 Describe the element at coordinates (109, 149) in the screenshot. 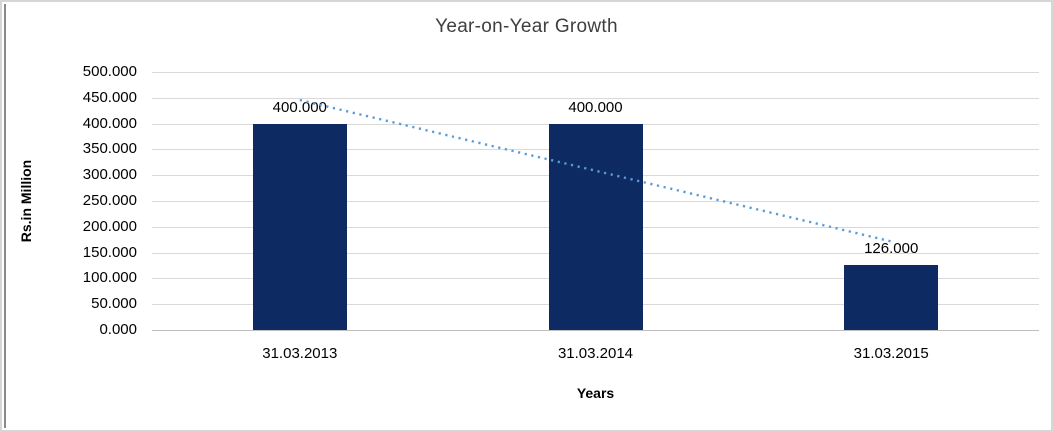

I see `y-tick-label: 350.000` at that location.